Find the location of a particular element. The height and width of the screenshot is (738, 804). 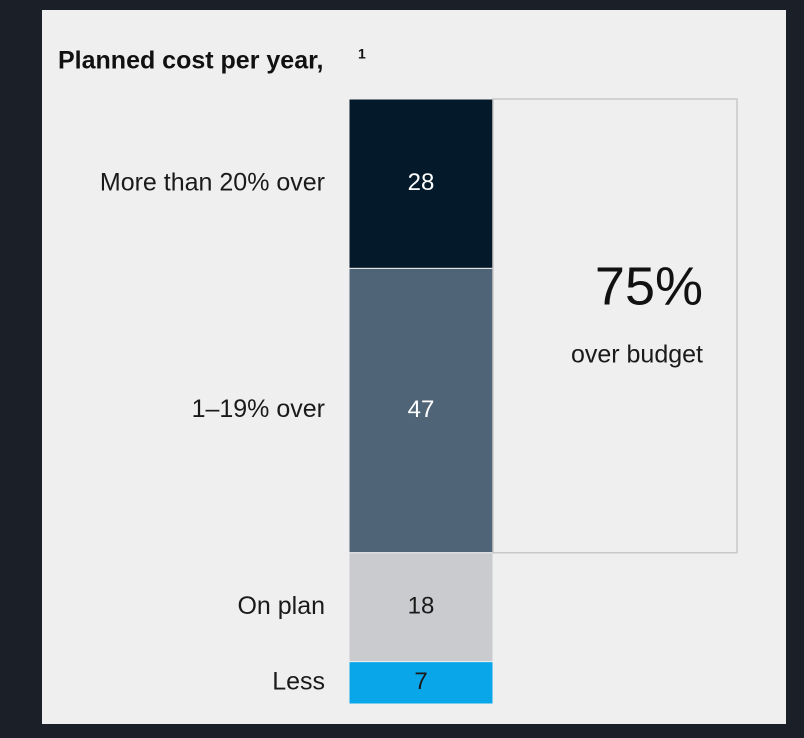

chart-title: Planned cost per year, is located at coordinates (190, 61).